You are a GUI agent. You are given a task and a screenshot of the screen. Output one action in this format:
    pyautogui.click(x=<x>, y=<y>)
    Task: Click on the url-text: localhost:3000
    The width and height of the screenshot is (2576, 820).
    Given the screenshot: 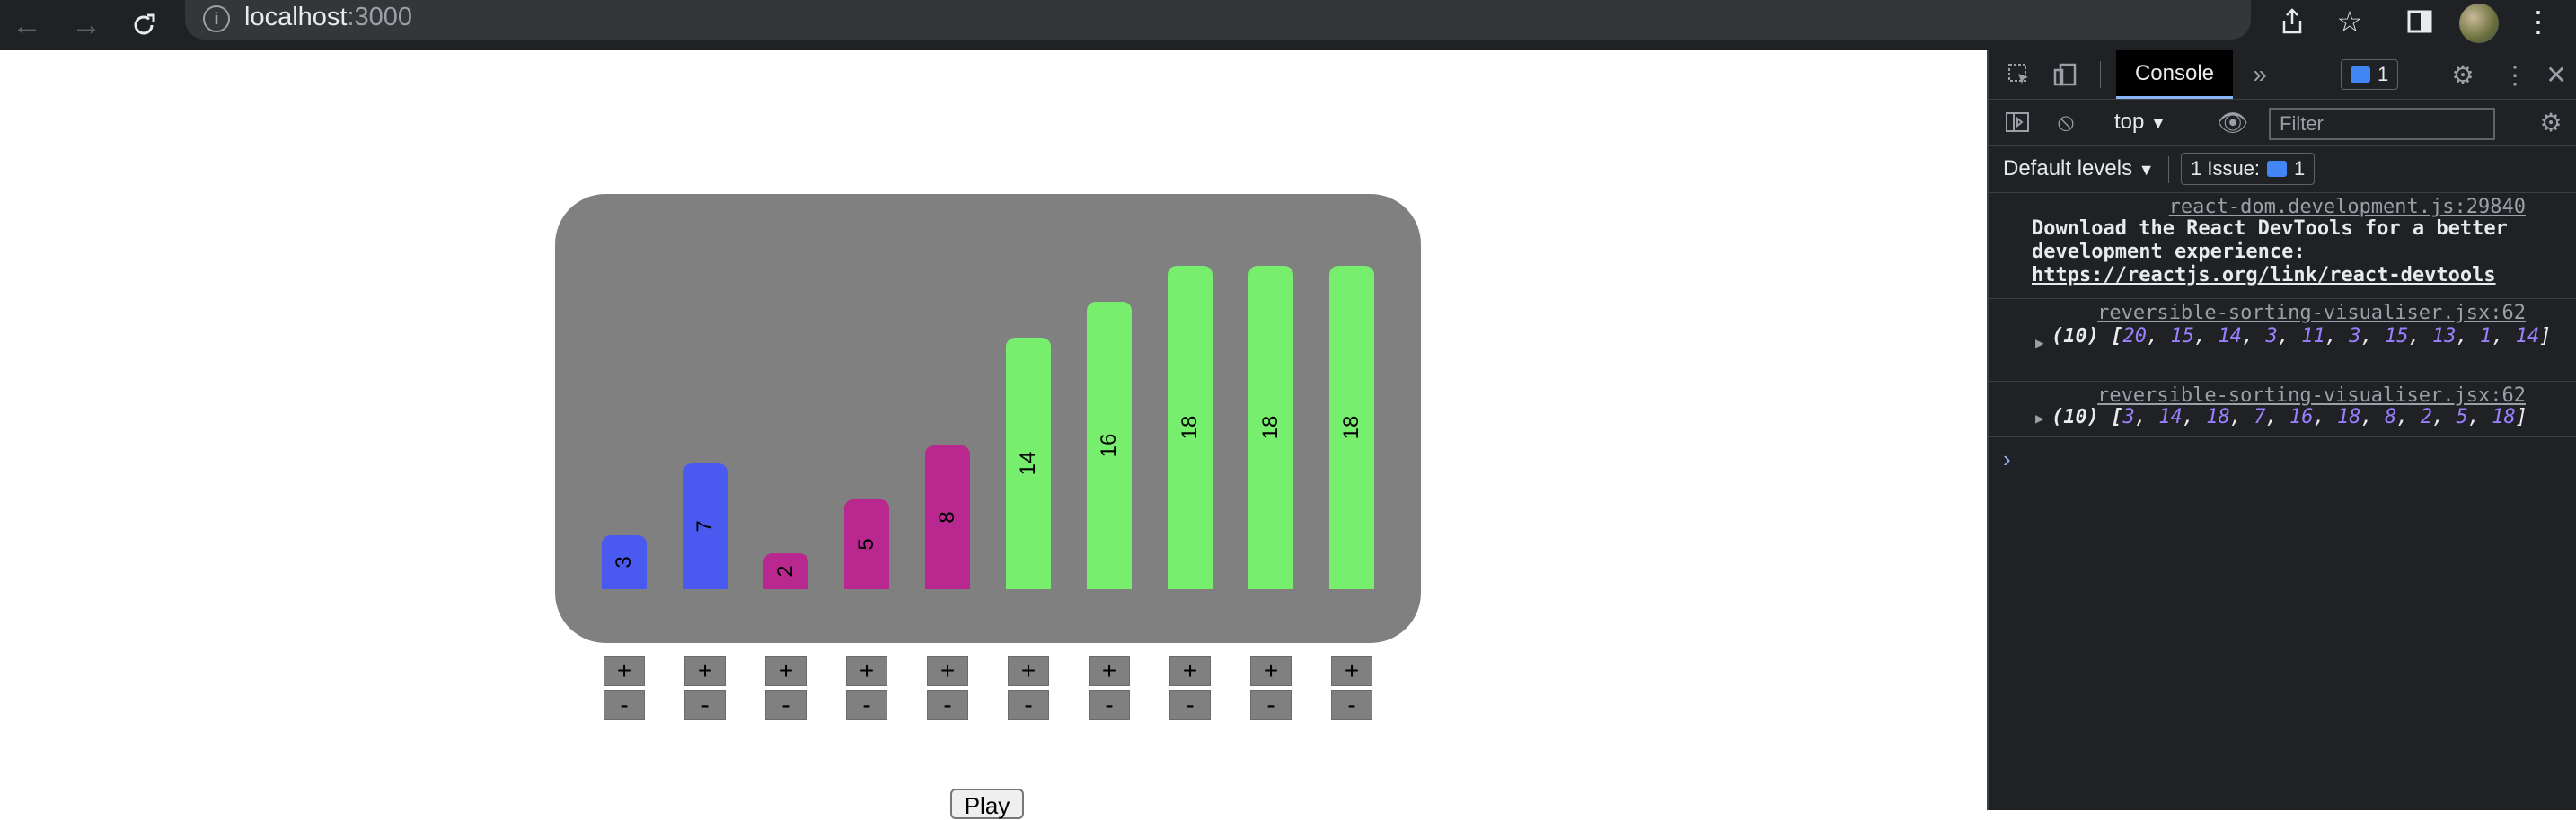 What is the action you would take?
    pyautogui.click(x=328, y=17)
    